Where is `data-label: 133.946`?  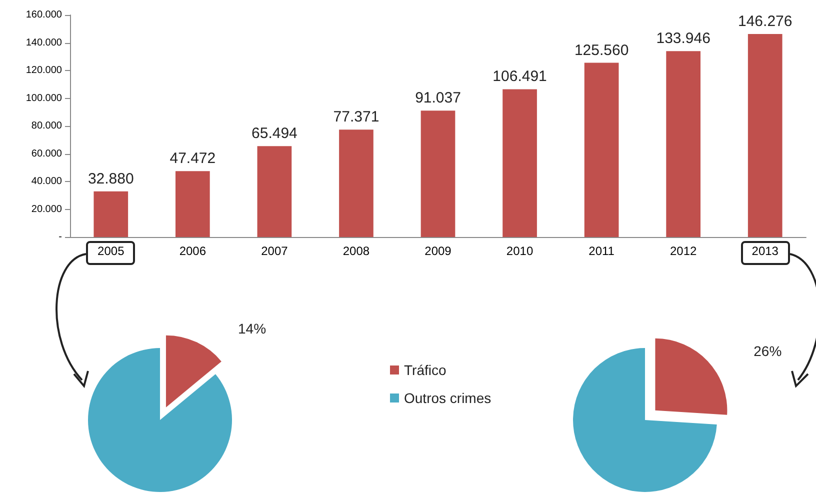
data-label: 133.946 is located at coordinates (683, 39).